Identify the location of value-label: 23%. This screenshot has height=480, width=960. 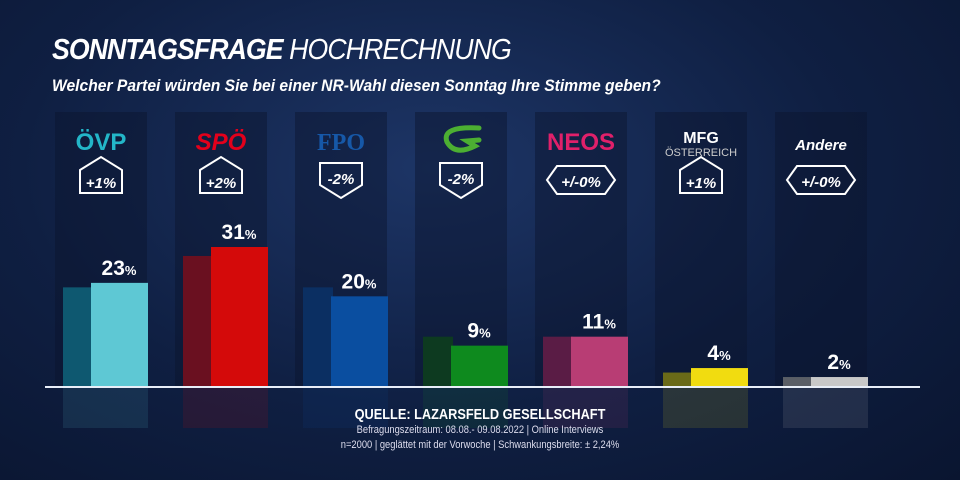
(119, 268).